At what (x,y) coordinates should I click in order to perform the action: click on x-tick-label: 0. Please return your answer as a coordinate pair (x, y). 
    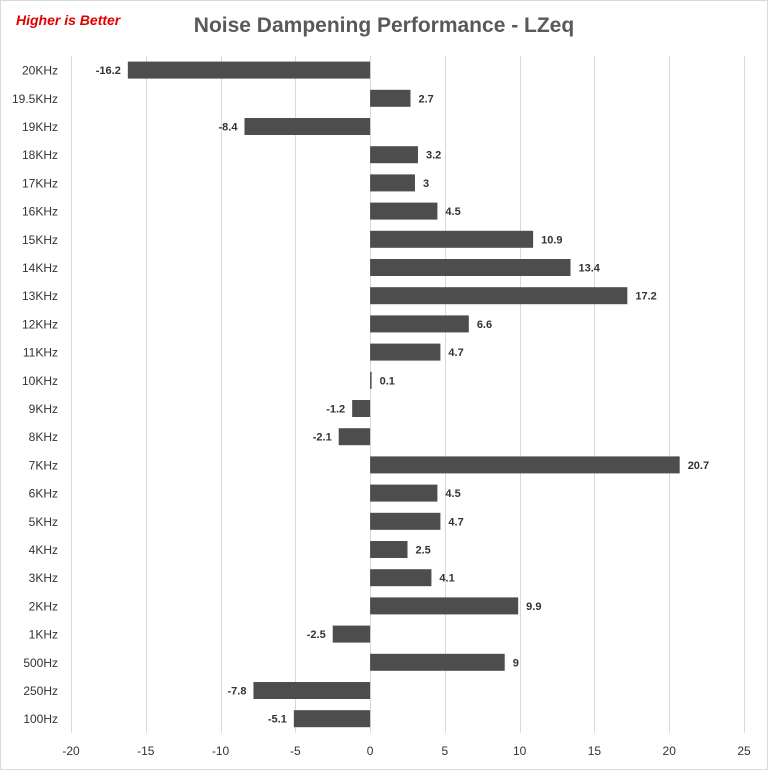
    Looking at the image, I should click on (370, 751).